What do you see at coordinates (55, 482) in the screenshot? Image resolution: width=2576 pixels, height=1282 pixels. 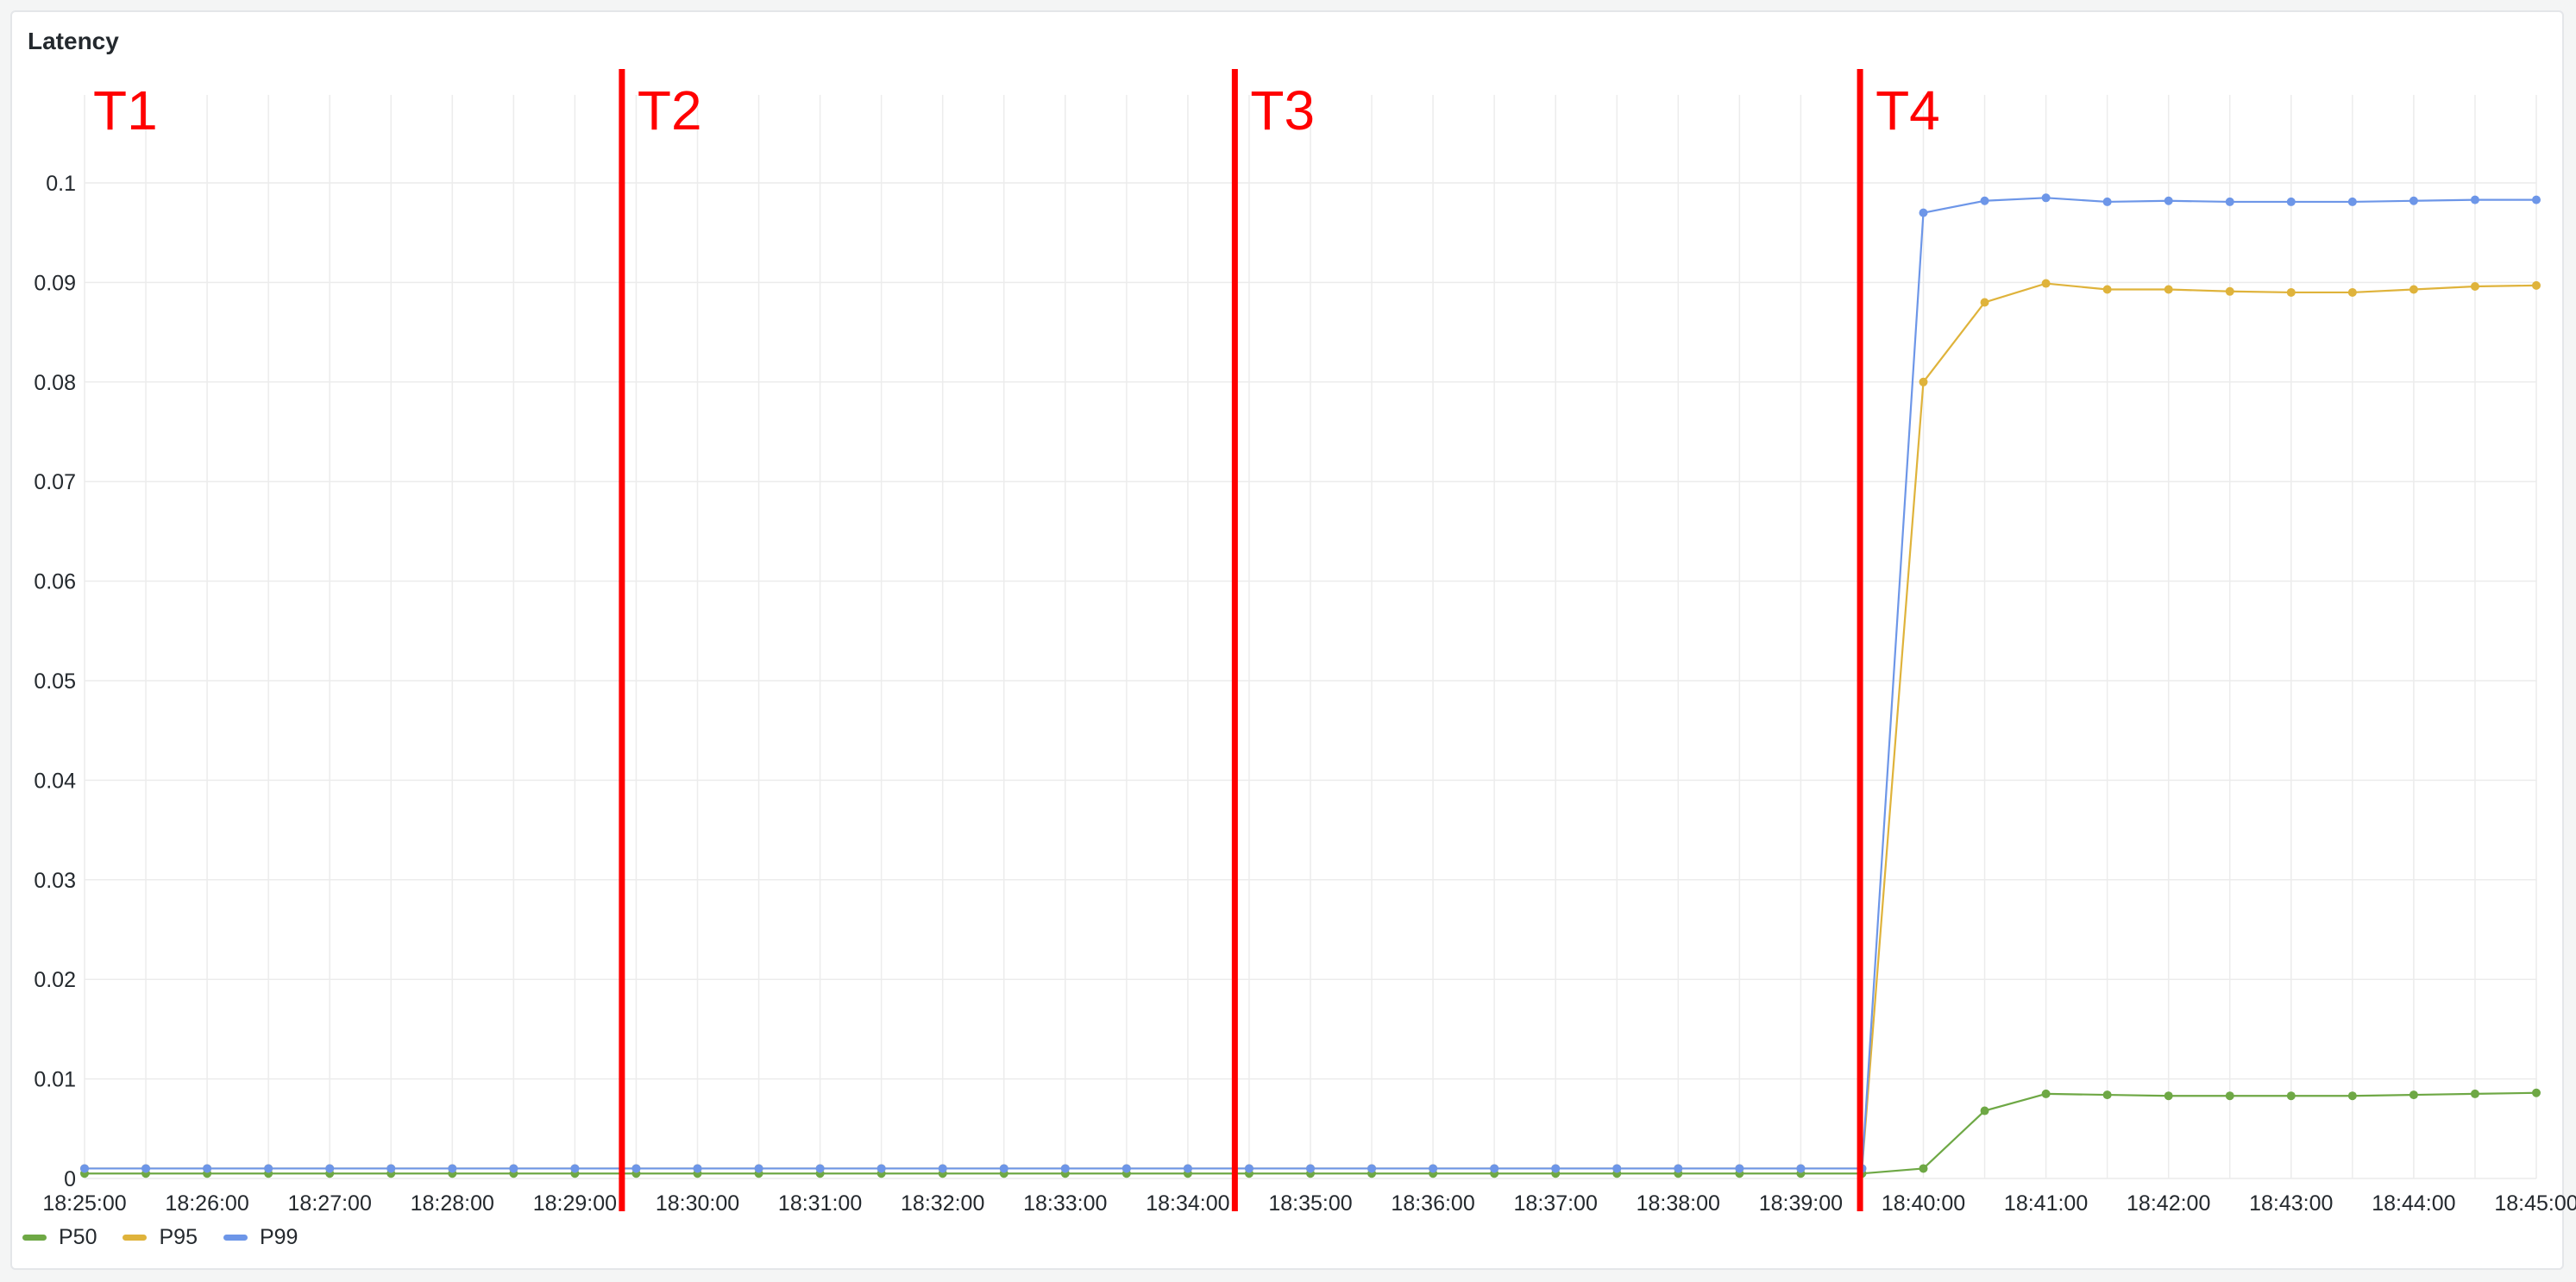 I see `y-tick-label: 0.07` at bounding box center [55, 482].